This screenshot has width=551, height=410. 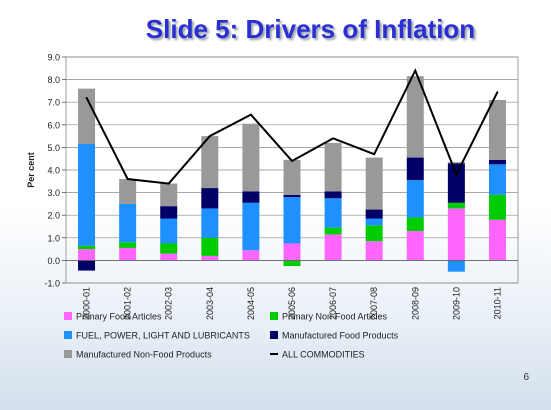 I want to click on x-tick-label: 2003-04, so click(x=210, y=303).